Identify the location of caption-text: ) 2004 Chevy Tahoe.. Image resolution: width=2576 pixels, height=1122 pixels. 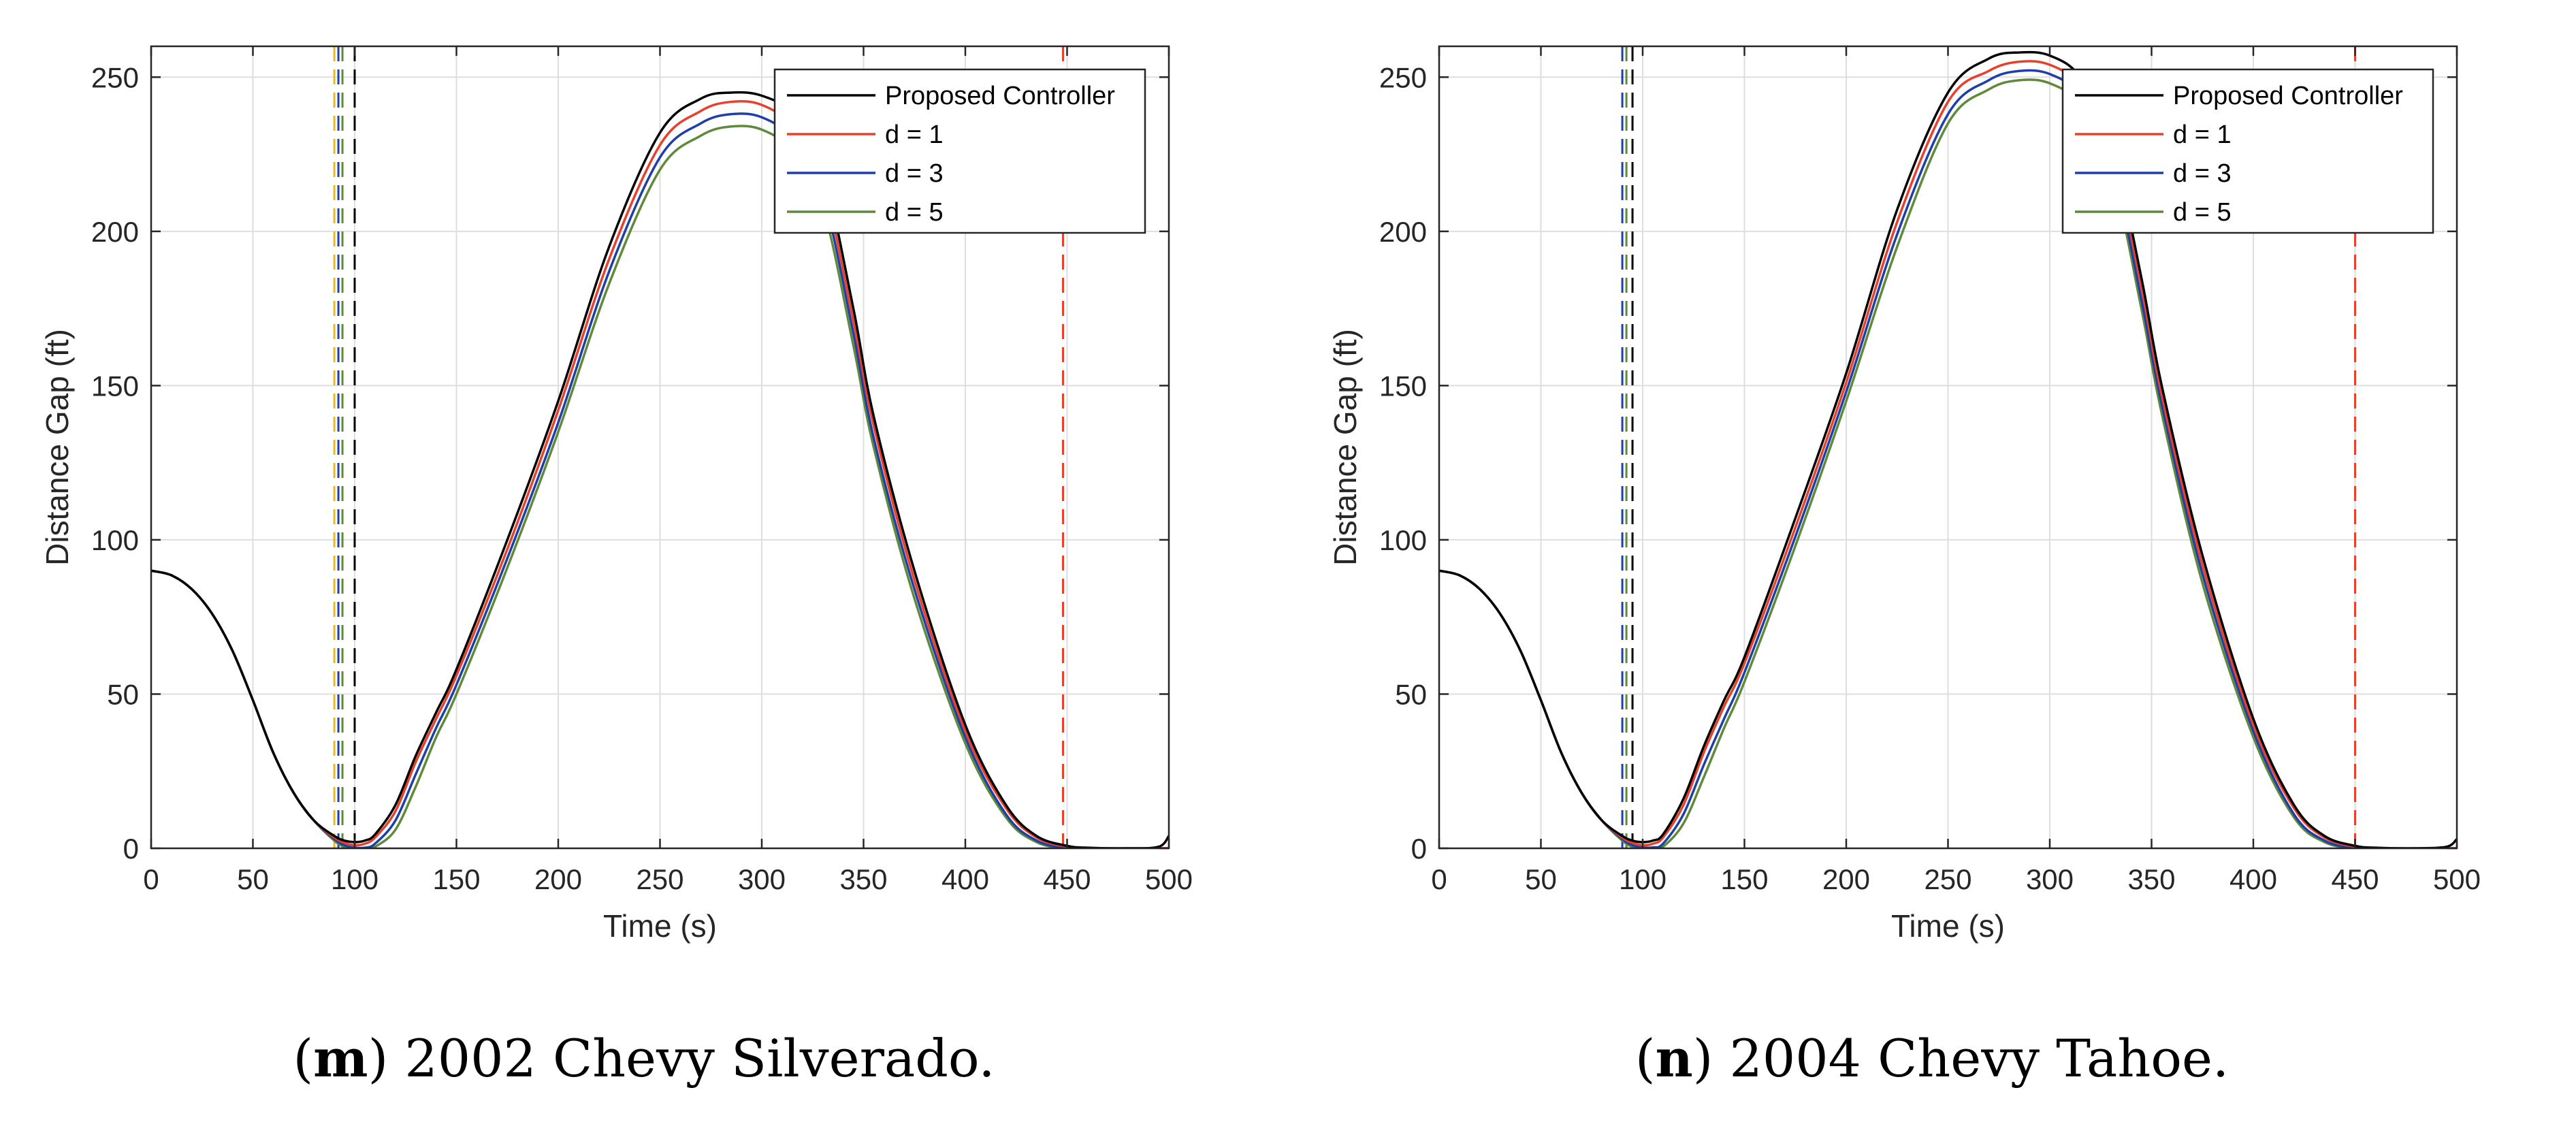
(1961, 1058).